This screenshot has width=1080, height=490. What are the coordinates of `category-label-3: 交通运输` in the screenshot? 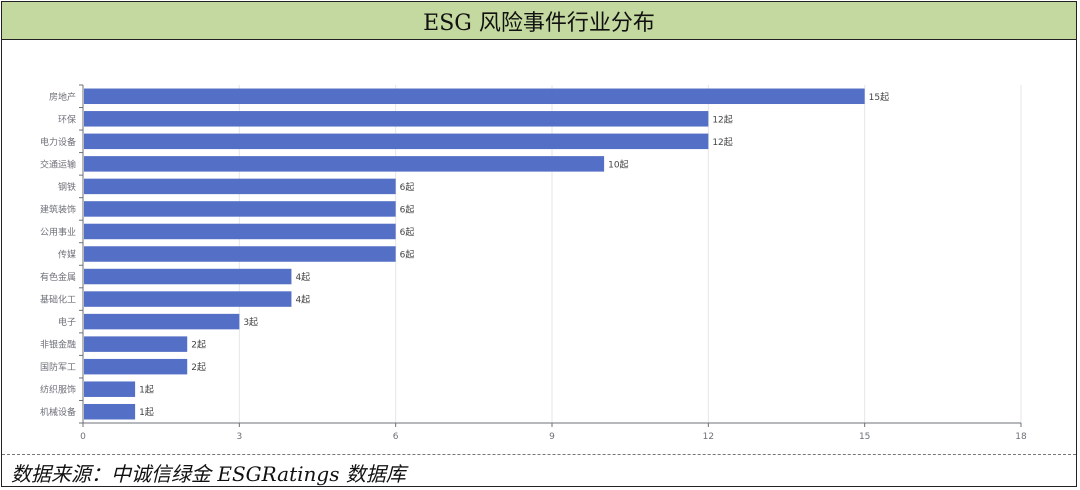 It's located at (58, 164).